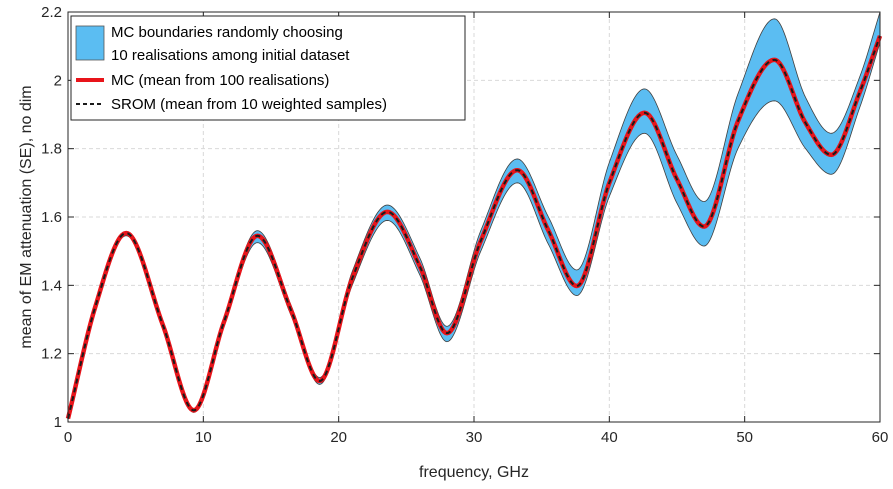 The width and height of the screenshot is (893, 489). I want to click on x-tick-label: 50, so click(744, 437).